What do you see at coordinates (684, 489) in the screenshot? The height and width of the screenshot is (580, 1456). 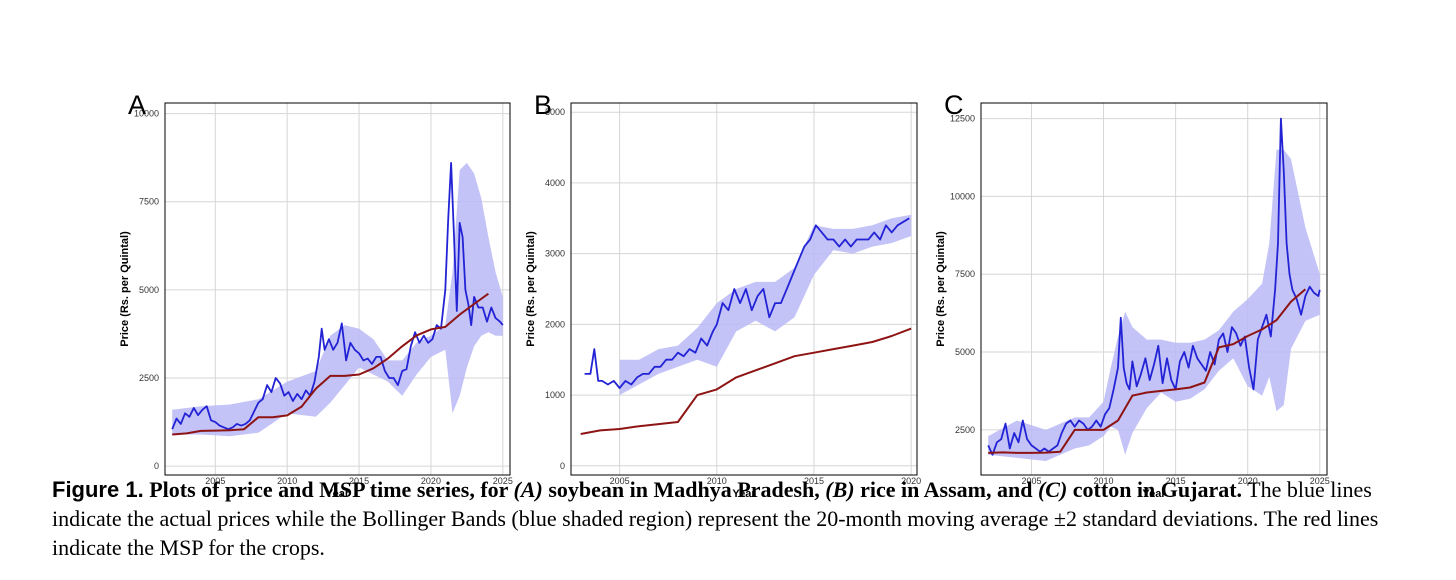 I see `caption-title-part: soybean in Madhya Pradesh,` at bounding box center [684, 489].